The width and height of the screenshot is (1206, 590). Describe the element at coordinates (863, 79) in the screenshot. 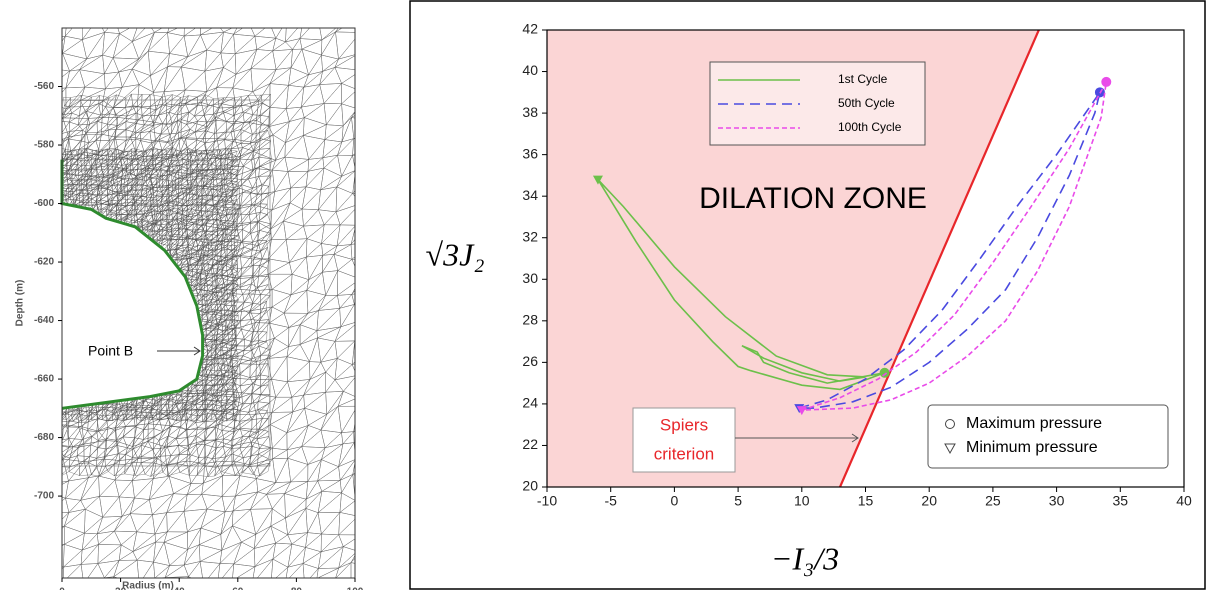

I see `legend-label: 1st Cycle` at that location.